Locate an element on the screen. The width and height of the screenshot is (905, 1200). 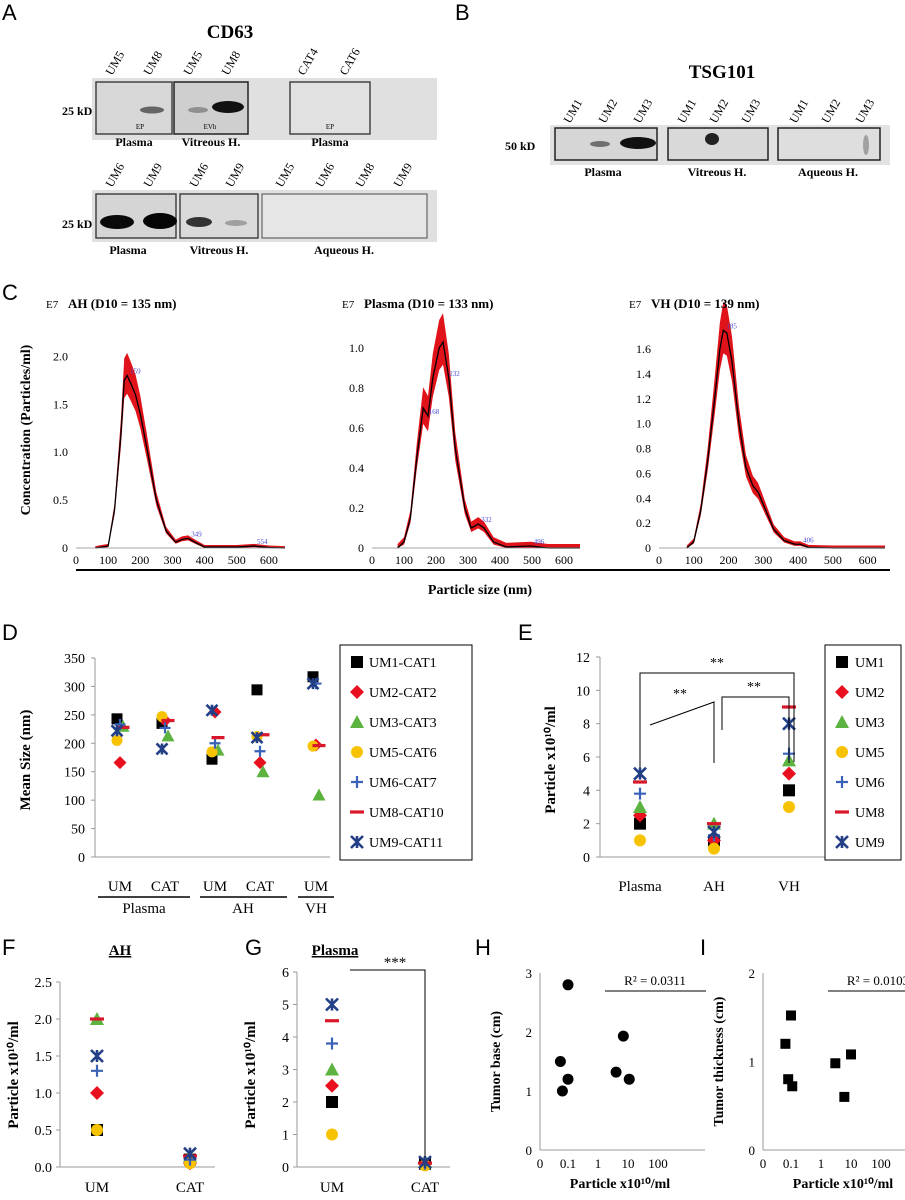
panel-letter-c: C is located at coordinates (10, 292).